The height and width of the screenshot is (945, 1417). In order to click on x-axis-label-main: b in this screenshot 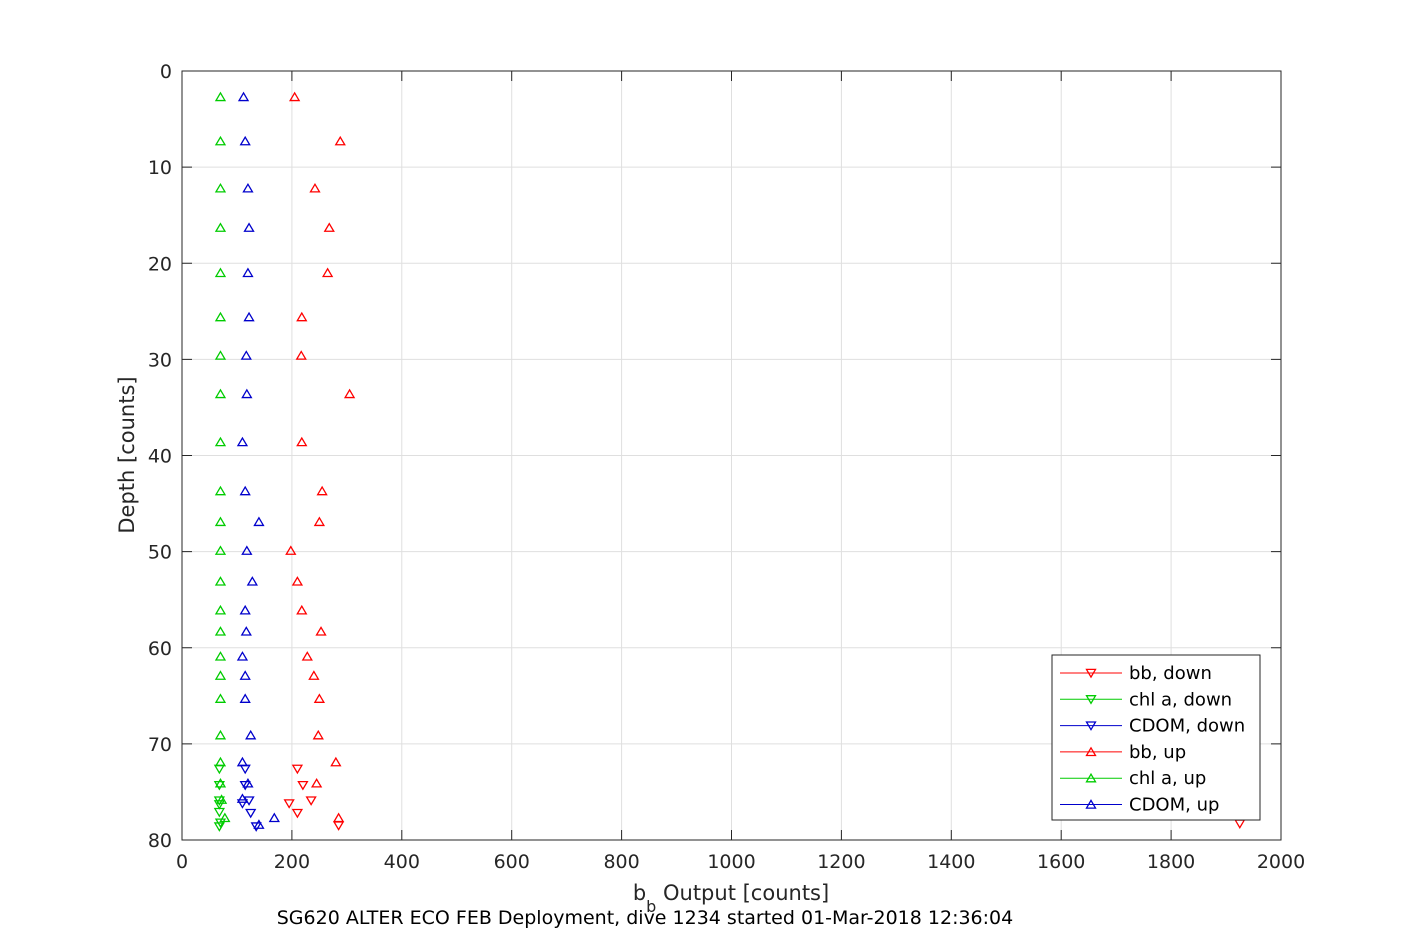, I will do `click(639, 893)`.